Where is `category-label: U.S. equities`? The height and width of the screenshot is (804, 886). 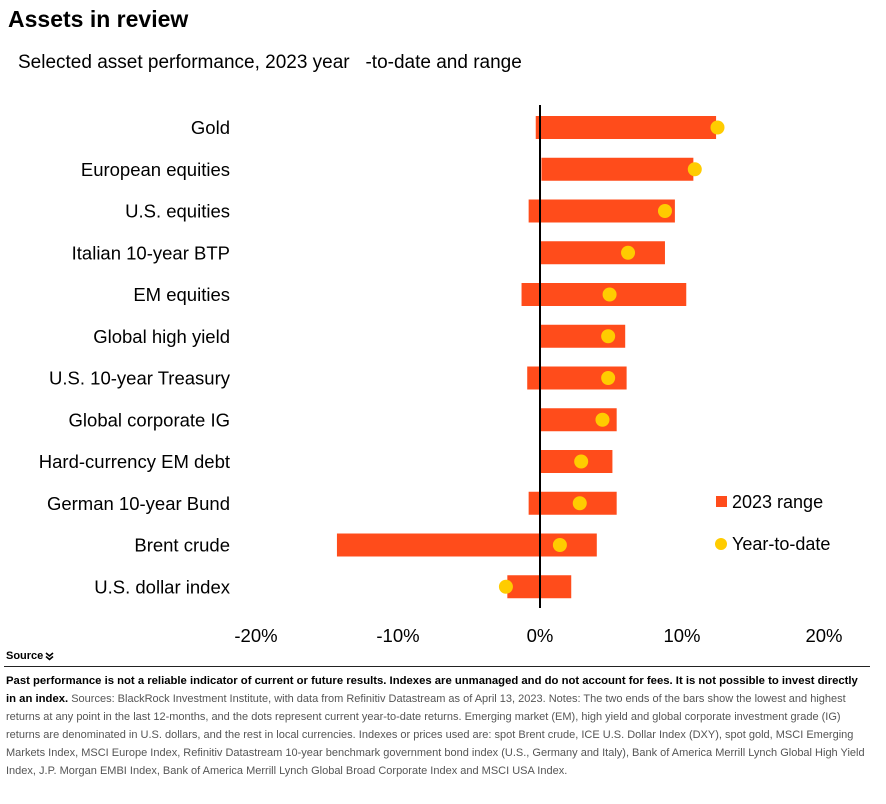
category-label: U.S. equities is located at coordinates (177, 211).